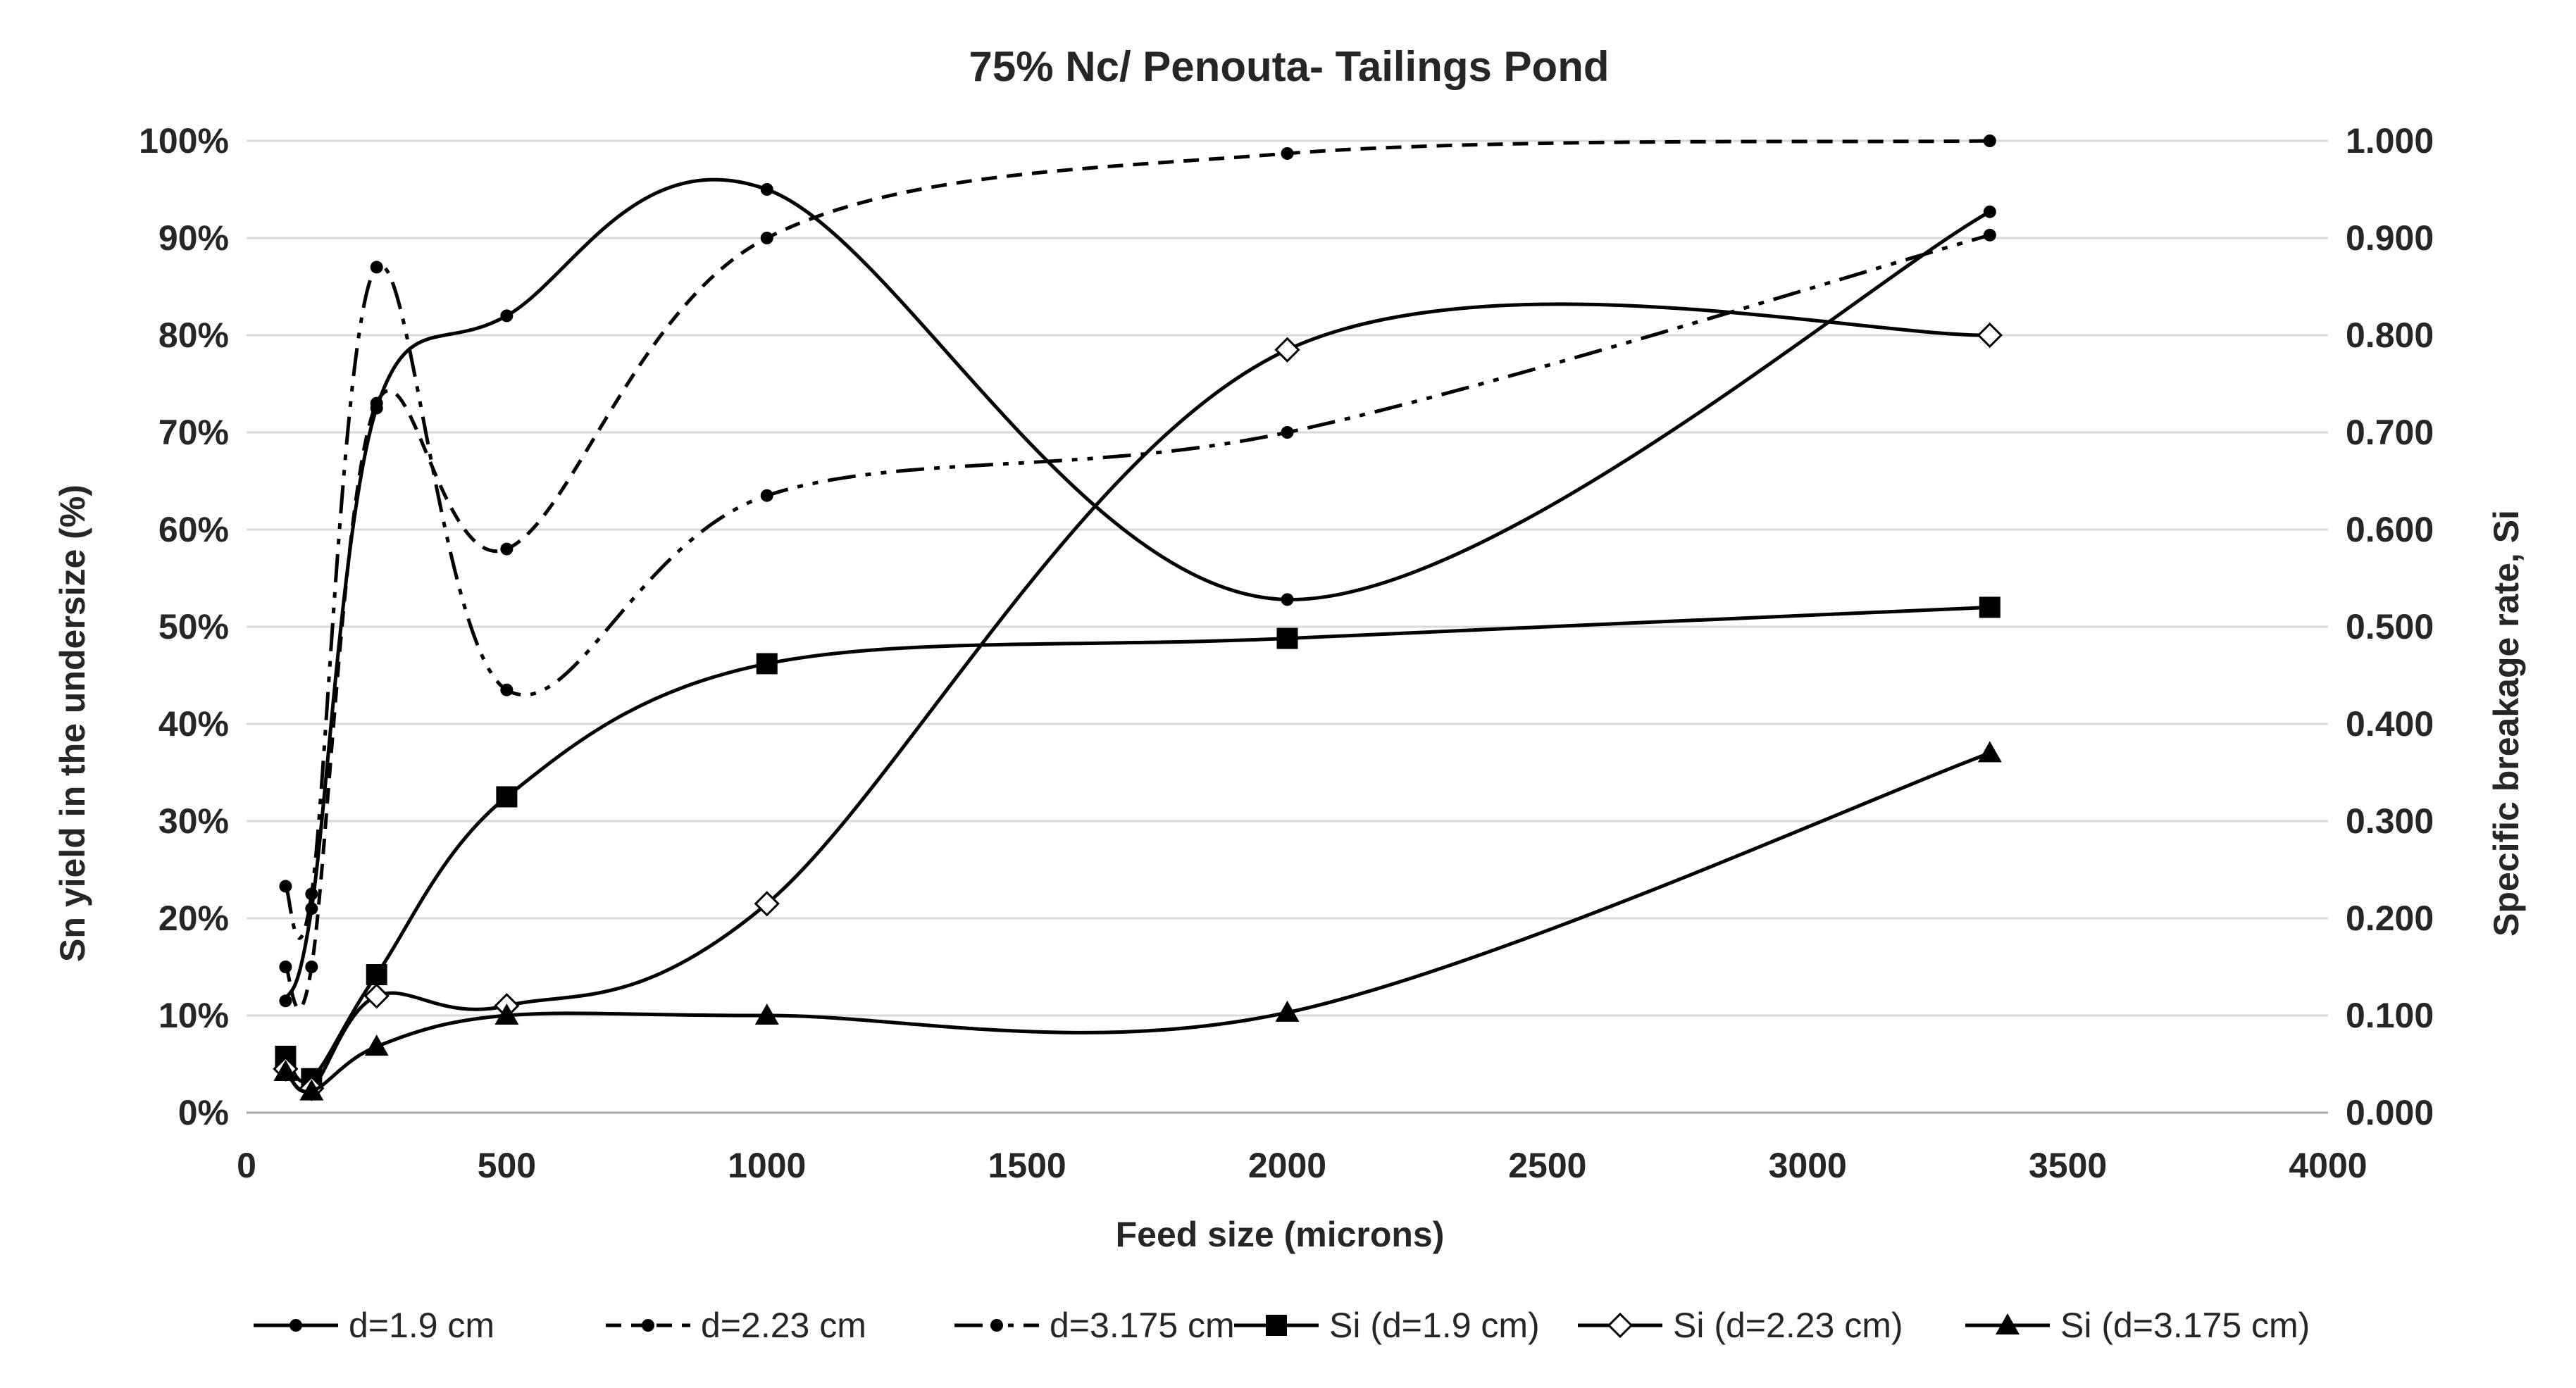 The image size is (2576, 1388). I want to click on legend-item: Si (d=3.175 cm), so click(2137, 1325).